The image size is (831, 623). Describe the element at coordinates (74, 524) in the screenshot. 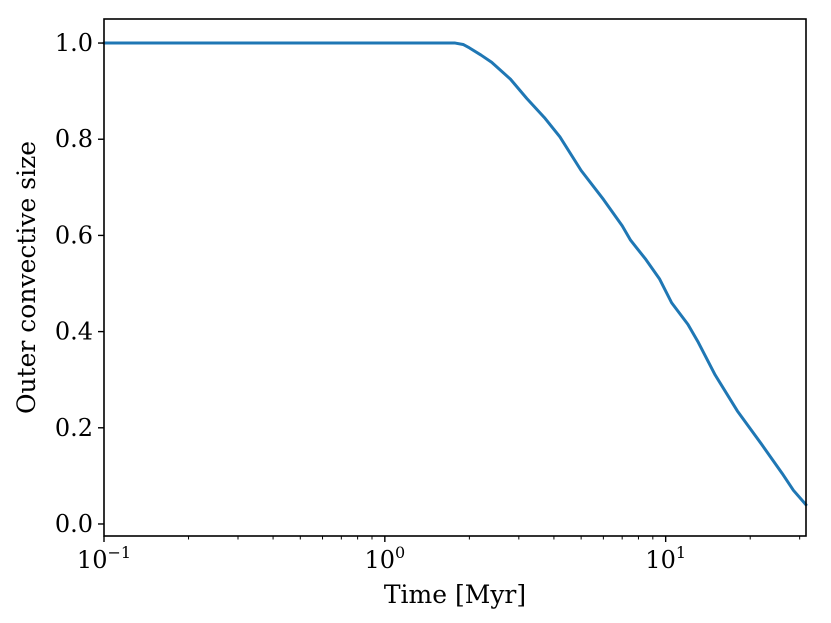

I see `y-tick-label: 0.0` at that location.